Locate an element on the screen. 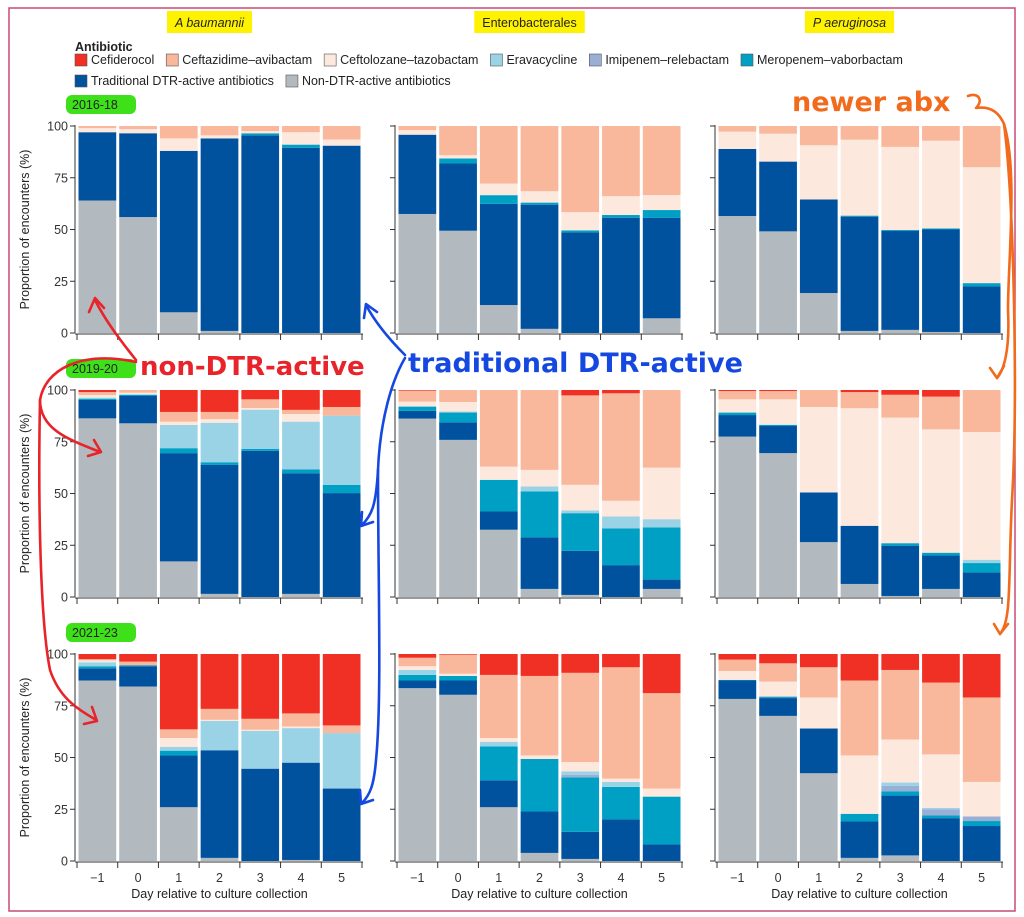 Image resolution: width=1024 pixels, height=917 pixels. legend-label: Ceftolozane–tazobactam is located at coordinates (409, 60).